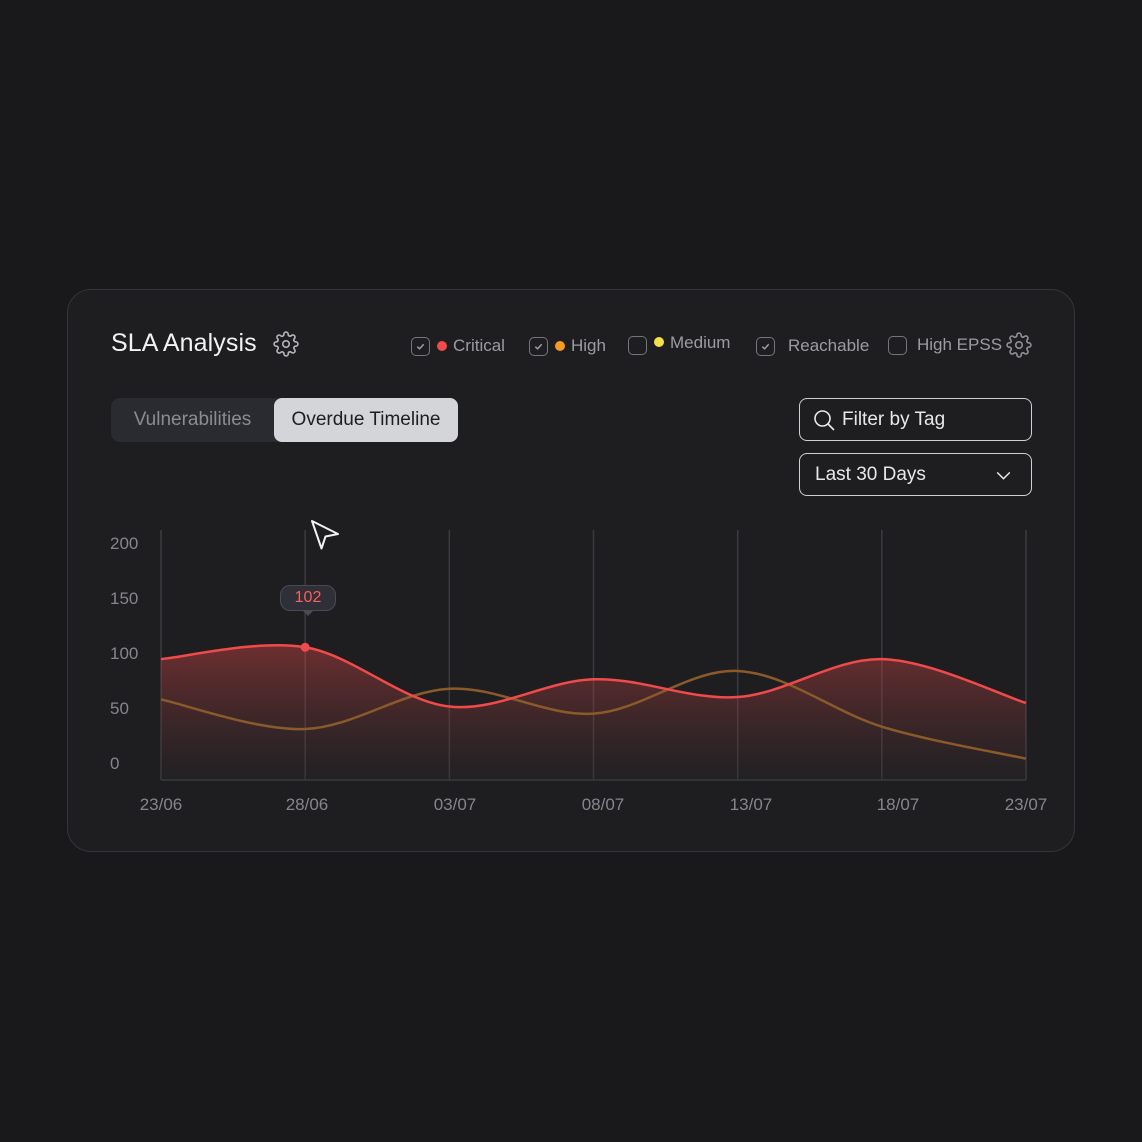 The width and height of the screenshot is (1142, 1142). I want to click on high-series-line, so click(593, 714).